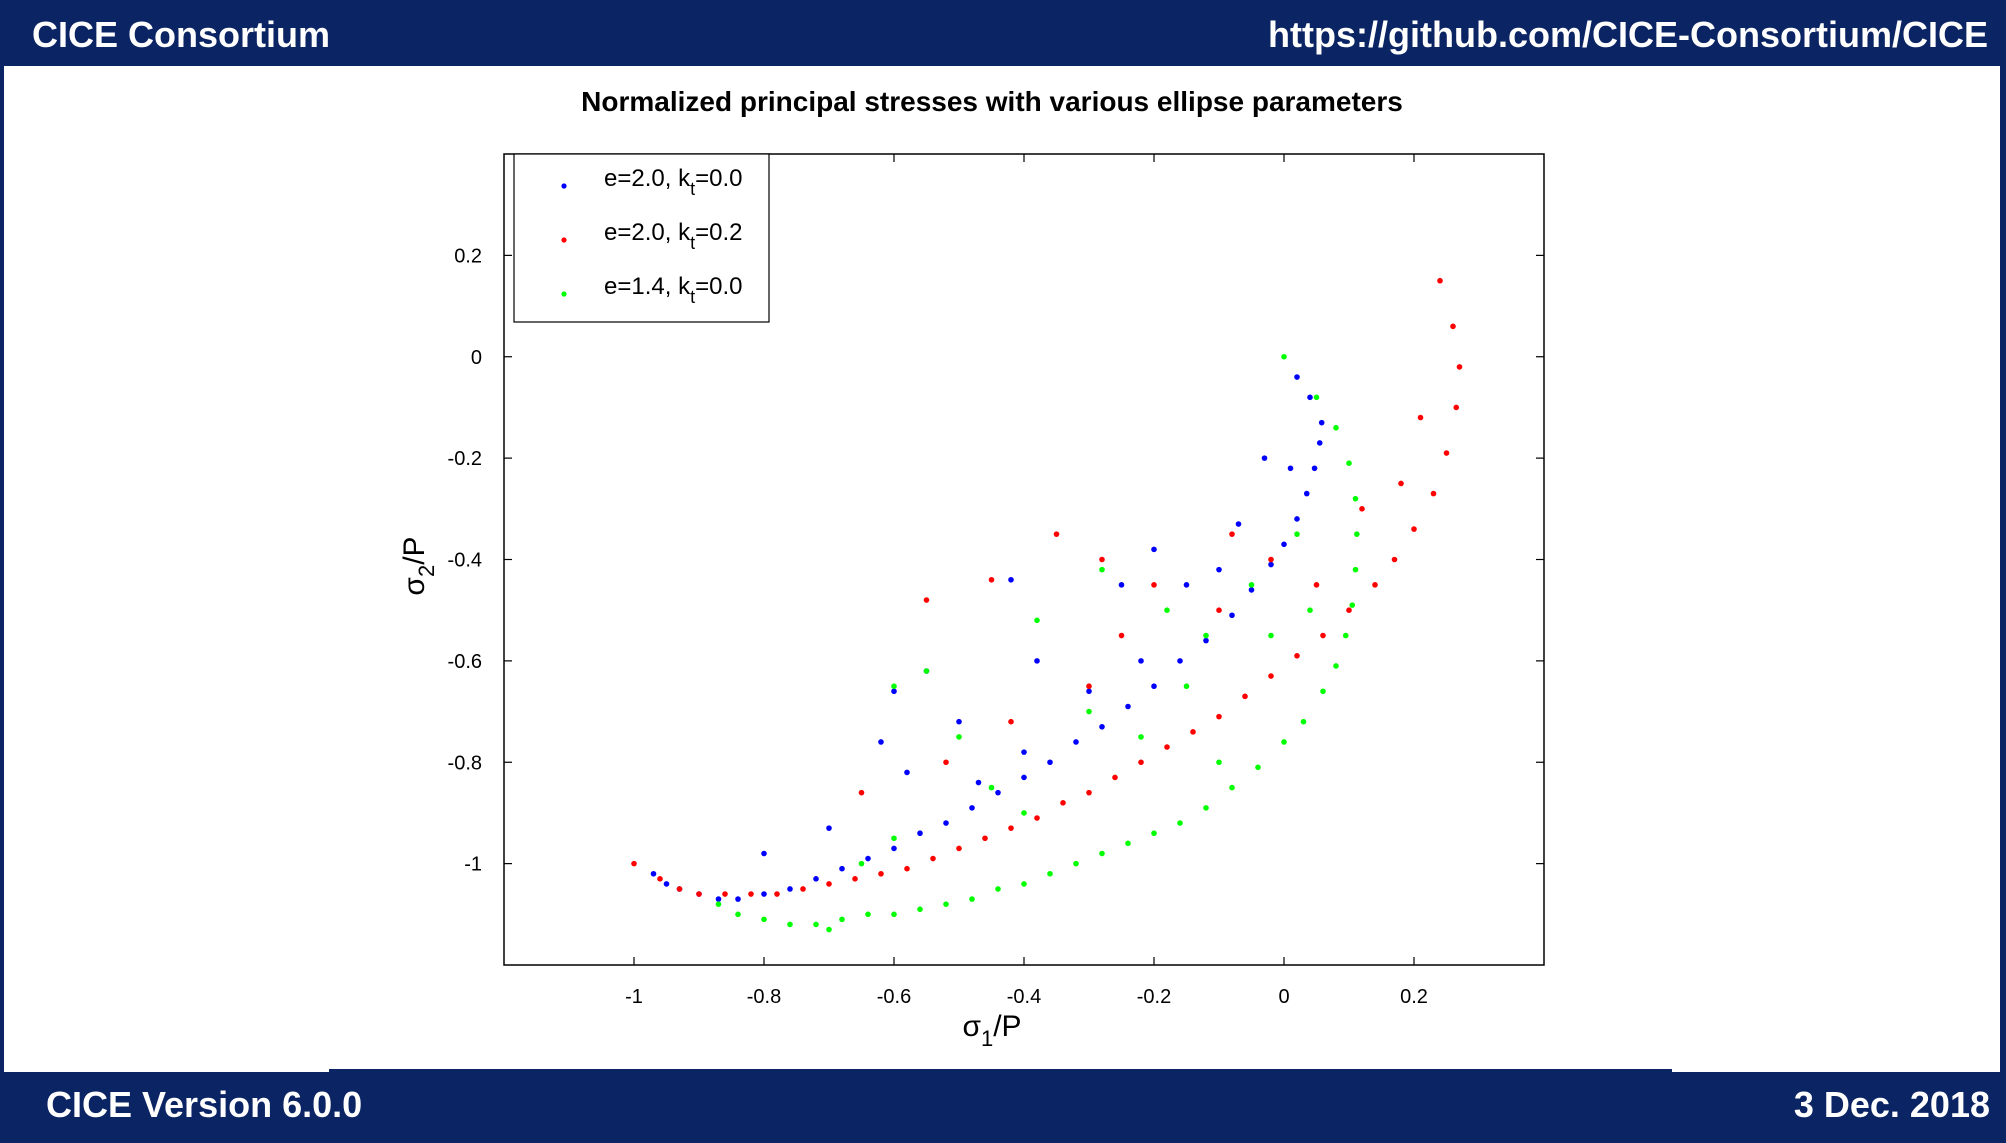  What do you see at coordinates (476, 358) in the screenshot?
I see `y-tick-label: 0` at bounding box center [476, 358].